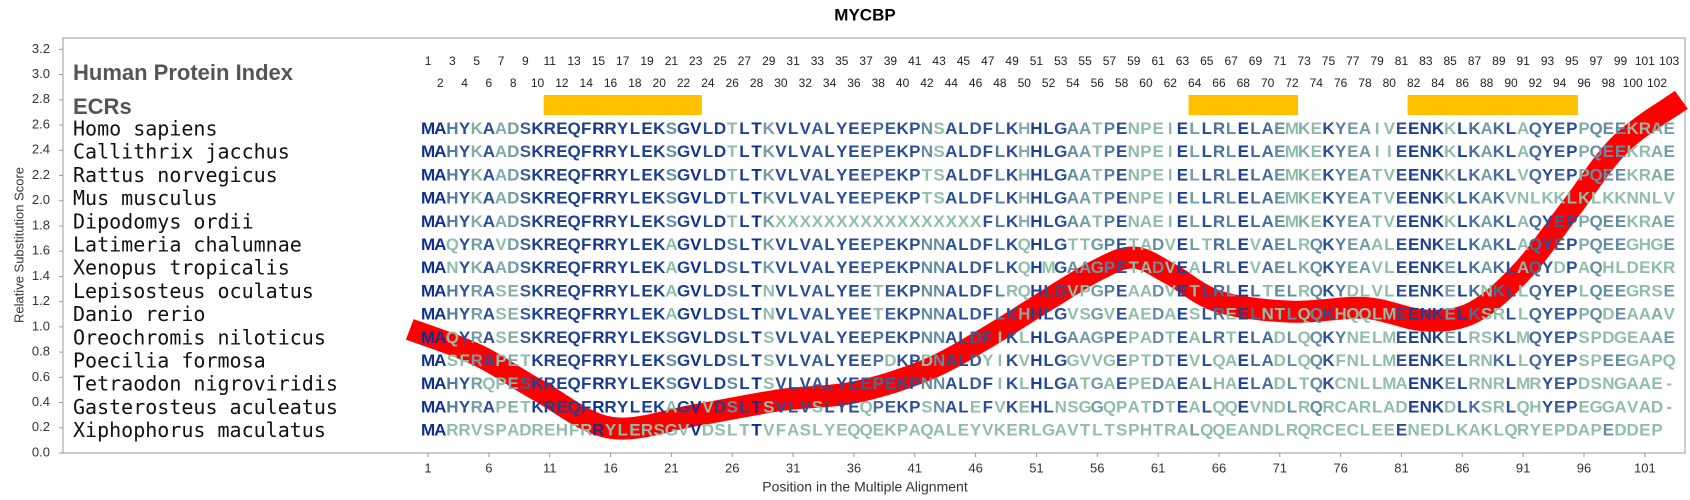  What do you see at coordinates (1523, 467) in the screenshot?
I see `x-tick-label: 91` at bounding box center [1523, 467].